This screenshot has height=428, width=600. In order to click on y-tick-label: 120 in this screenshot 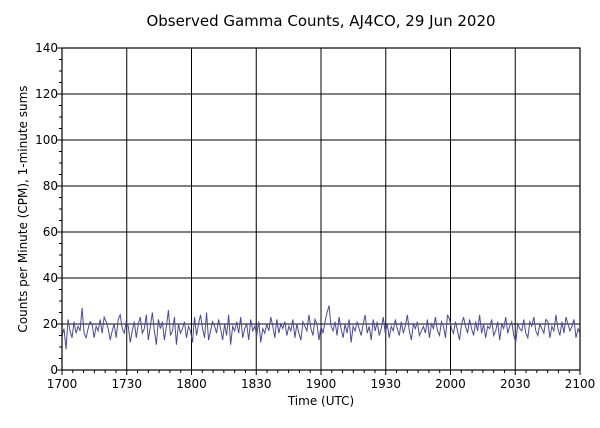, I will do `click(46, 94)`.